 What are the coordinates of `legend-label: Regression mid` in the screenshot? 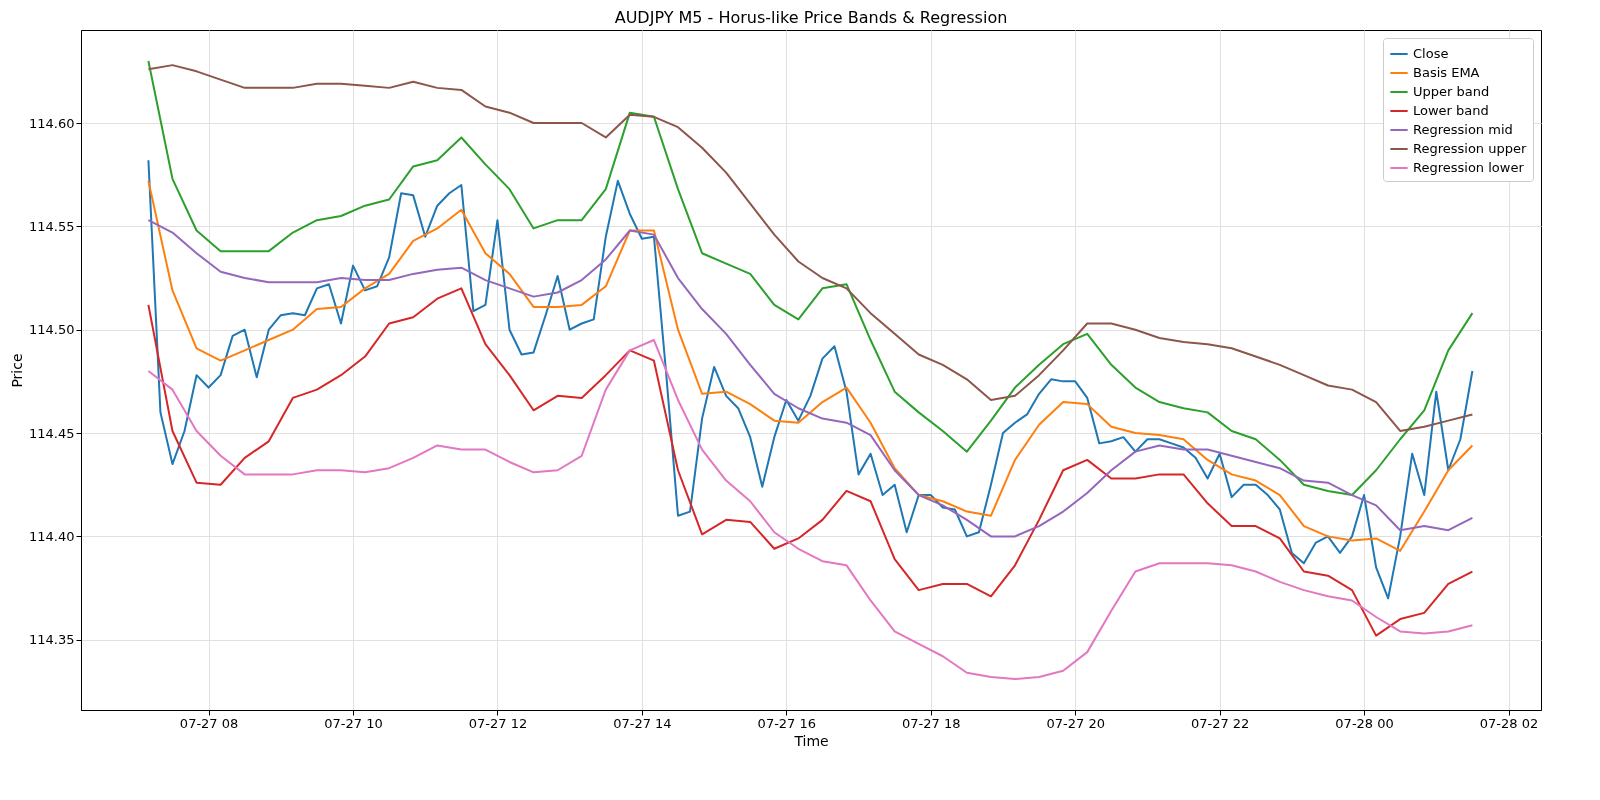 It's located at (1463, 129).